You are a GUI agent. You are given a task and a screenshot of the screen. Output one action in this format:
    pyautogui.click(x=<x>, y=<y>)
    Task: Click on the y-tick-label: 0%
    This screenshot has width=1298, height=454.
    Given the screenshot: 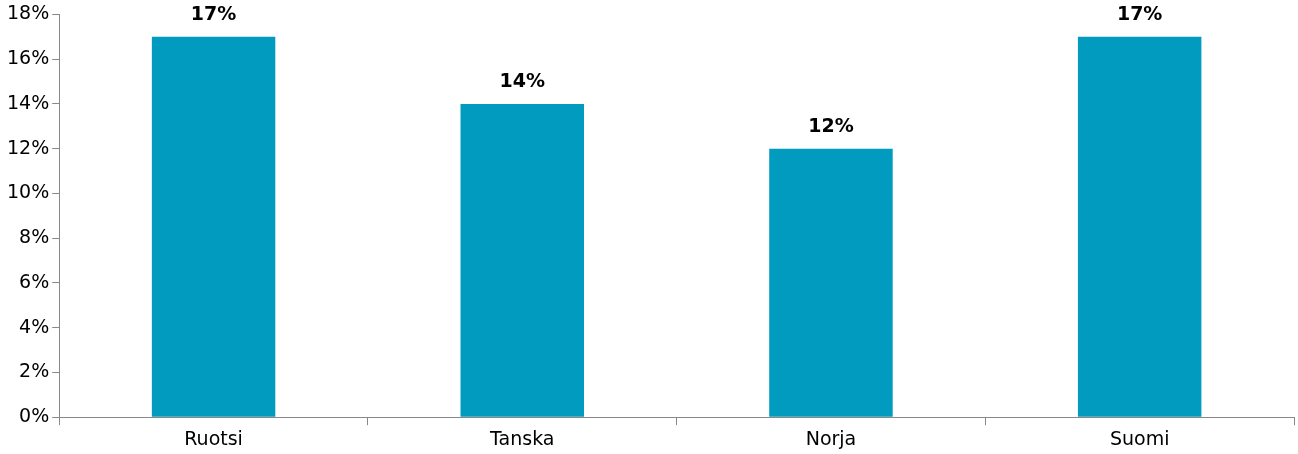 What is the action you would take?
    pyautogui.click(x=34, y=415)
    